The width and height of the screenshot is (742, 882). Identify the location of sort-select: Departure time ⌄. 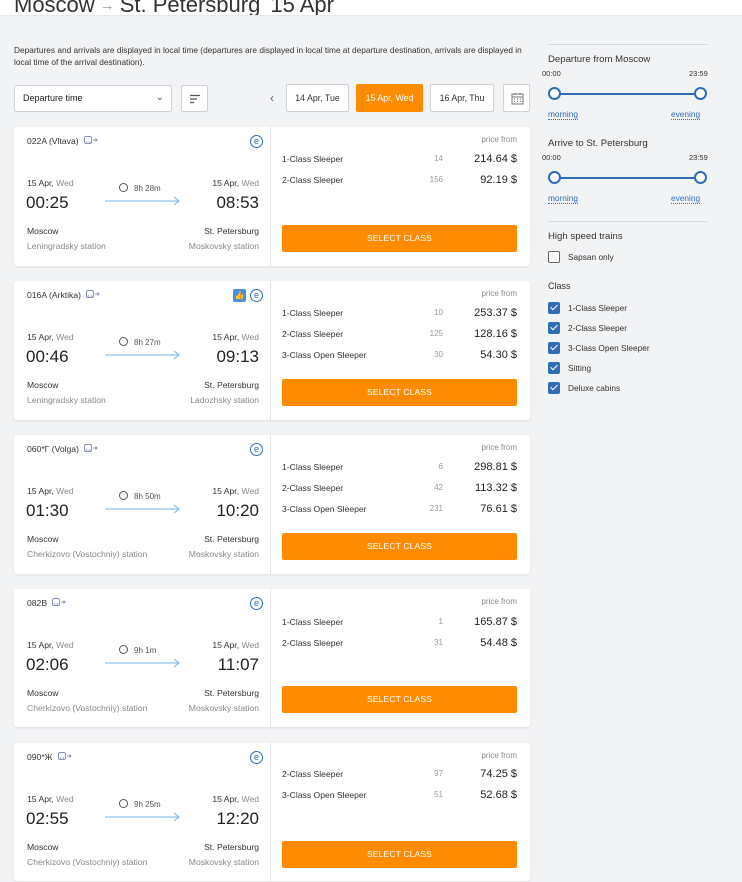
(93, 98).